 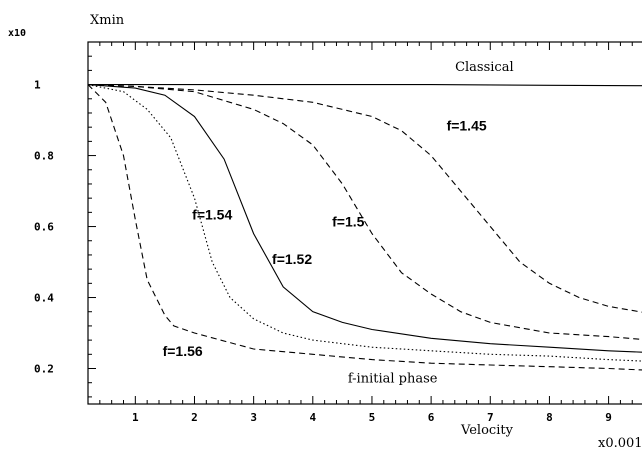 What do you see at coordinates (549, 417) in the screenshot?
I see `x-tick-label: 8` at bounding box center [549, 417].